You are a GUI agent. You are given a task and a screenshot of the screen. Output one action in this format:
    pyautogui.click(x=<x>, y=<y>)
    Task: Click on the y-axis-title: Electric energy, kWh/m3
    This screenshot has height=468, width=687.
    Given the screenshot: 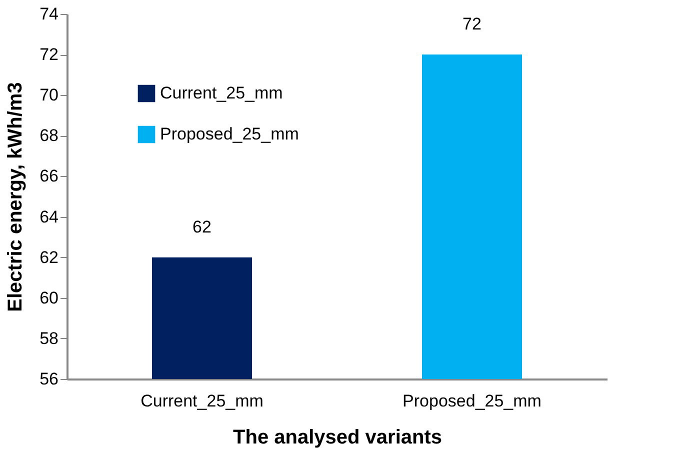 What is the action you would take?
    pyautogui.click(x=15, y=197)
    